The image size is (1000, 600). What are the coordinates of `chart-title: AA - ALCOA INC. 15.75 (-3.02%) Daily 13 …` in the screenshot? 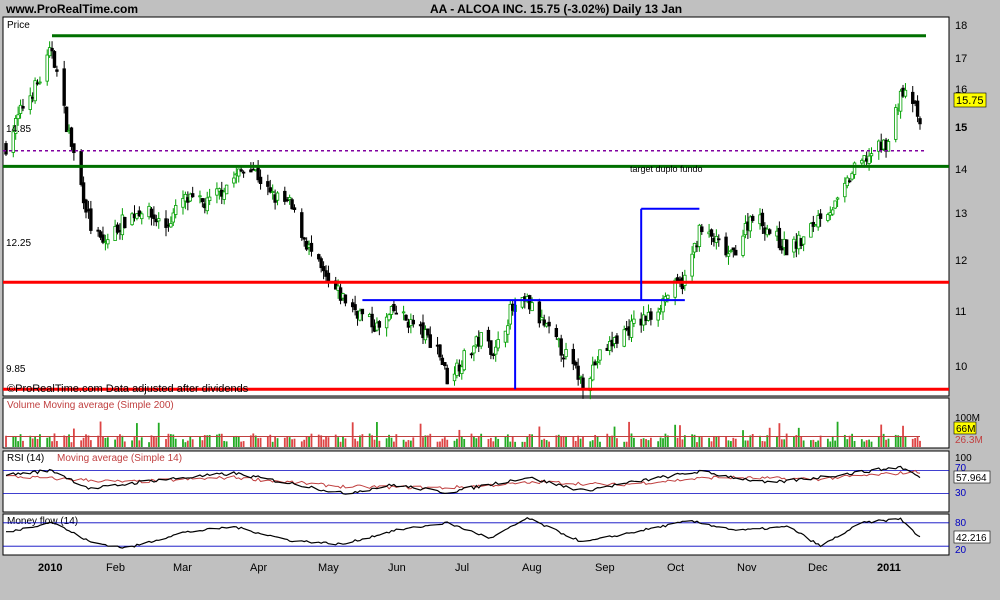 It's located at (556, 9).